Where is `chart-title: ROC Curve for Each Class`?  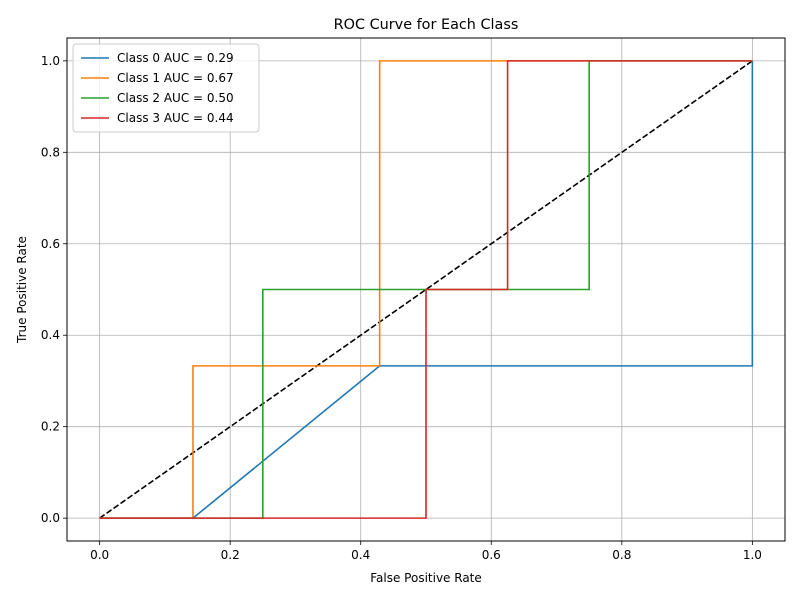 chart-title: ROC Curve for Each Class is located at coordinates (426, 25).